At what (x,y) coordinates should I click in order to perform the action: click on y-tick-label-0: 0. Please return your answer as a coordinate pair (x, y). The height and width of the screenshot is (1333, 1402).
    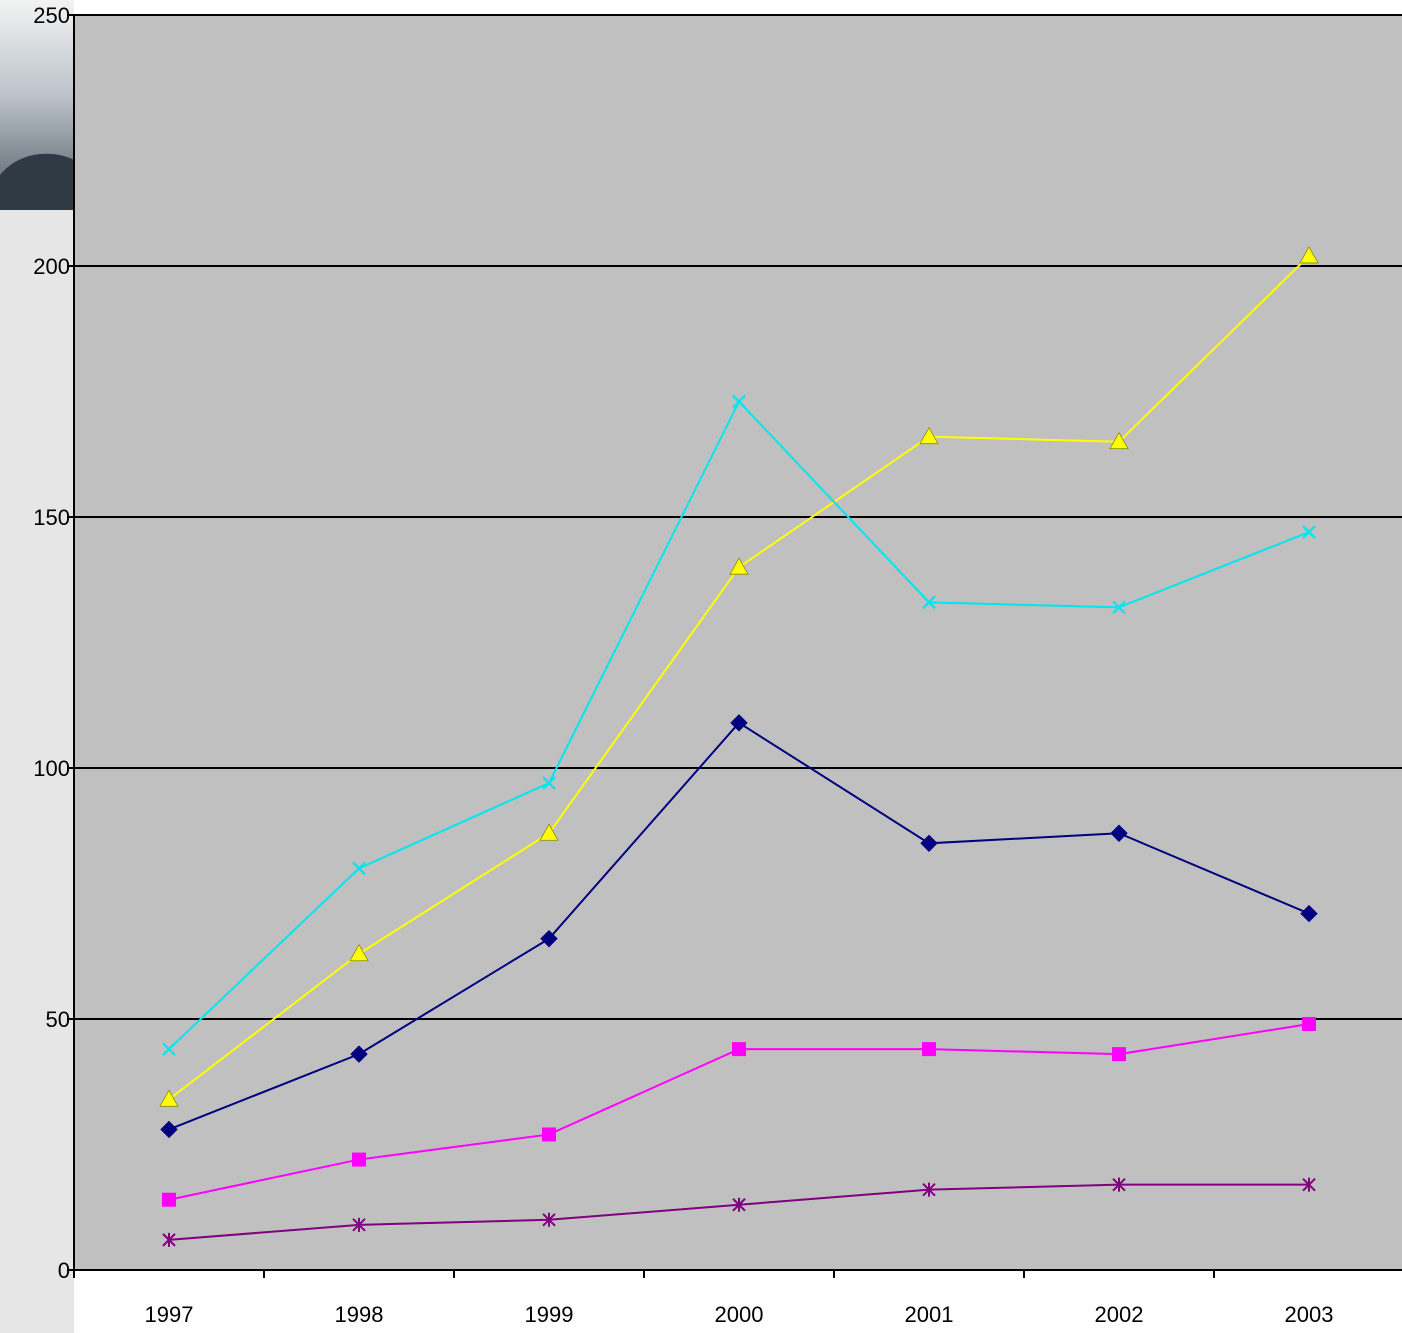
    Looking at the image, I should click on (64, 1270).